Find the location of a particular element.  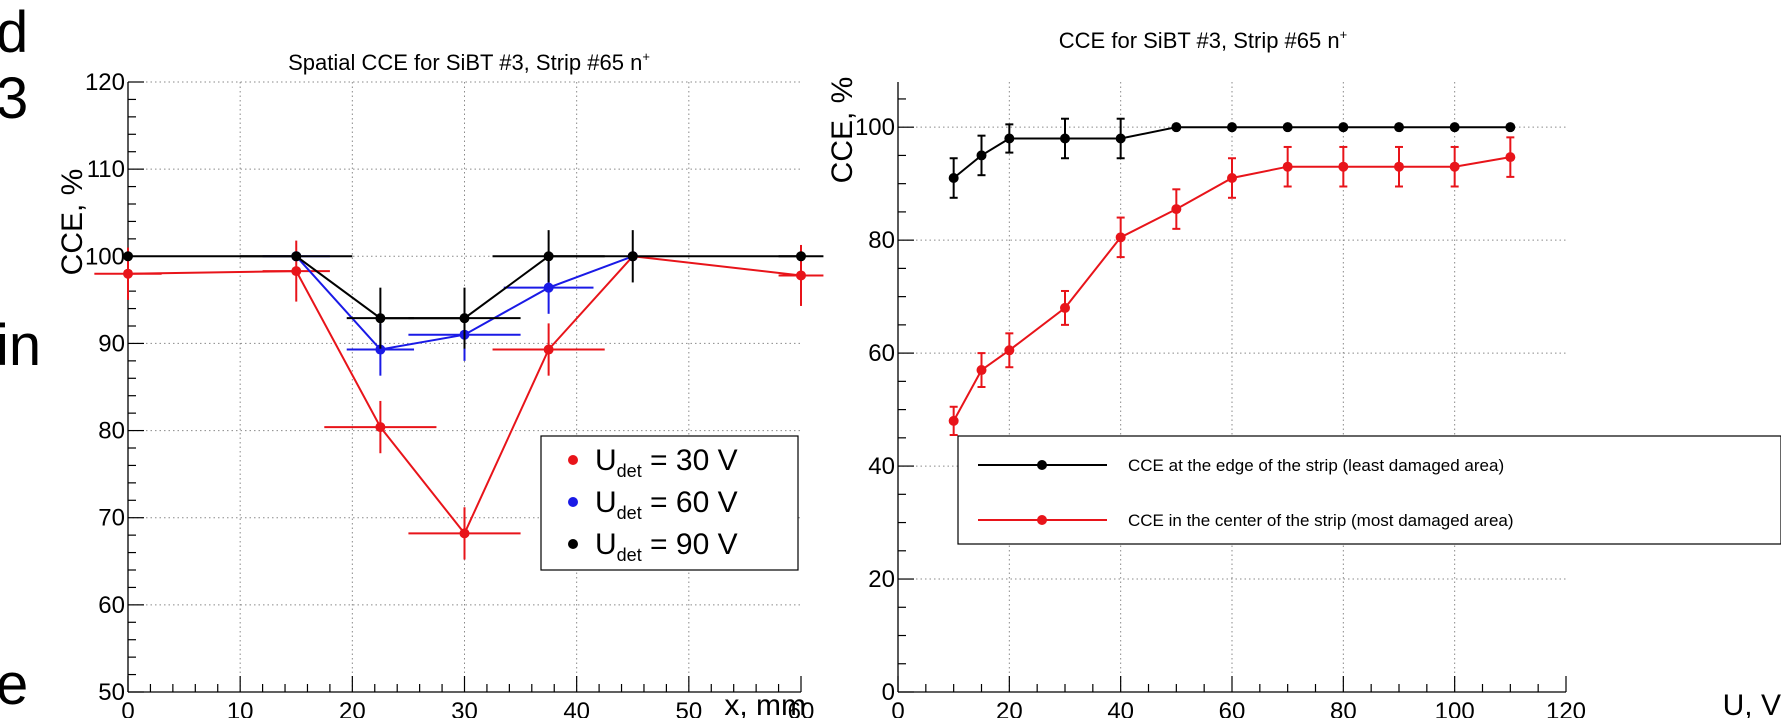

margin-text-4: e is located at coordinates (14, 684).